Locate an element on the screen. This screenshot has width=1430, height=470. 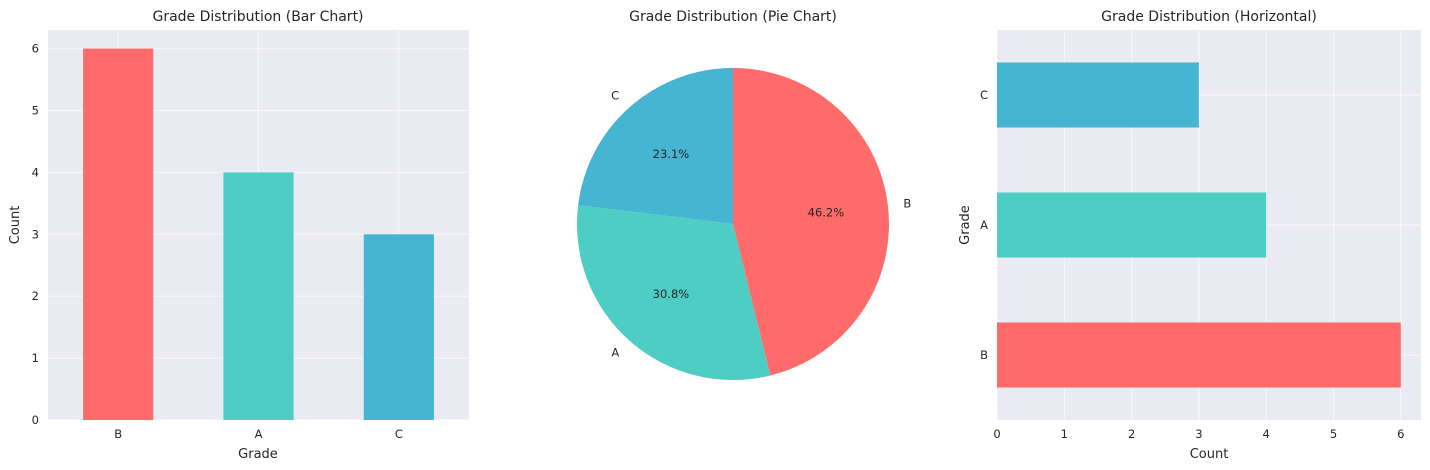
hbar-A is located at coordinates (1132, 225).